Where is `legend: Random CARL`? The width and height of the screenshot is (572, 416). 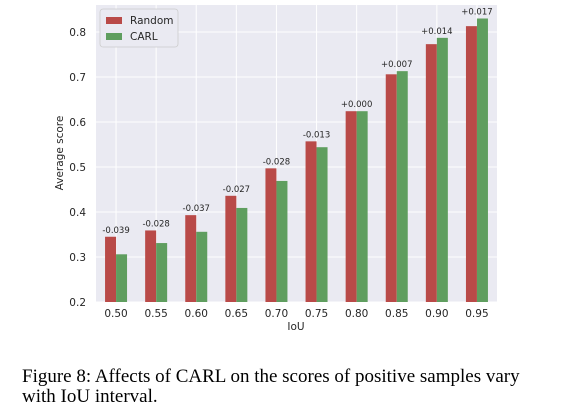
legend: Random CARL is located at coordinates (139, 28).